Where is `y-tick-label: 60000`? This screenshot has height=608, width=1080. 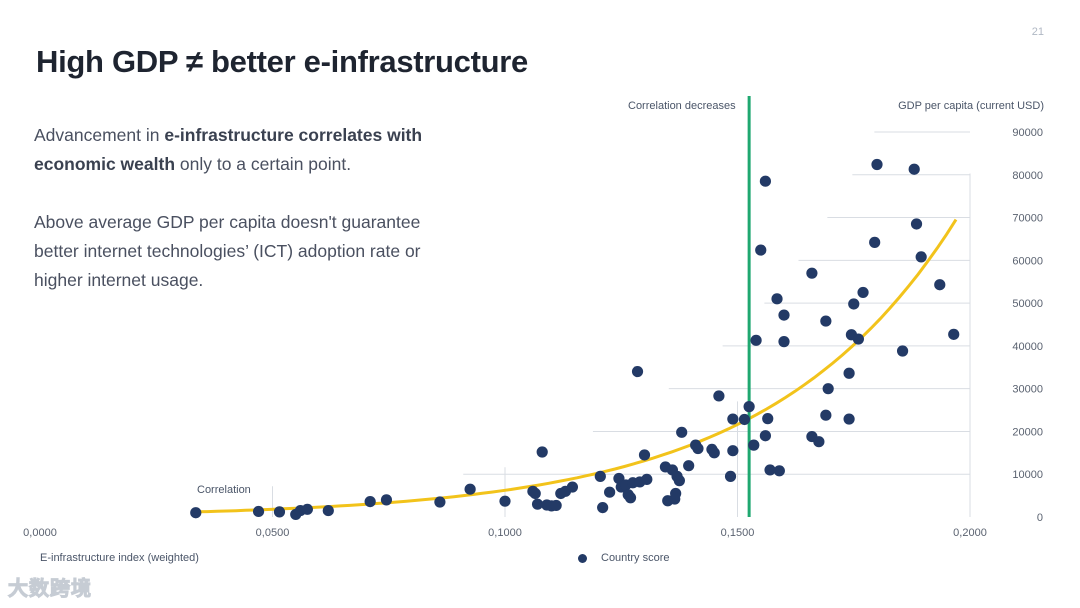
y-tick-label: 60000 is located at coordinates (1027, 261).